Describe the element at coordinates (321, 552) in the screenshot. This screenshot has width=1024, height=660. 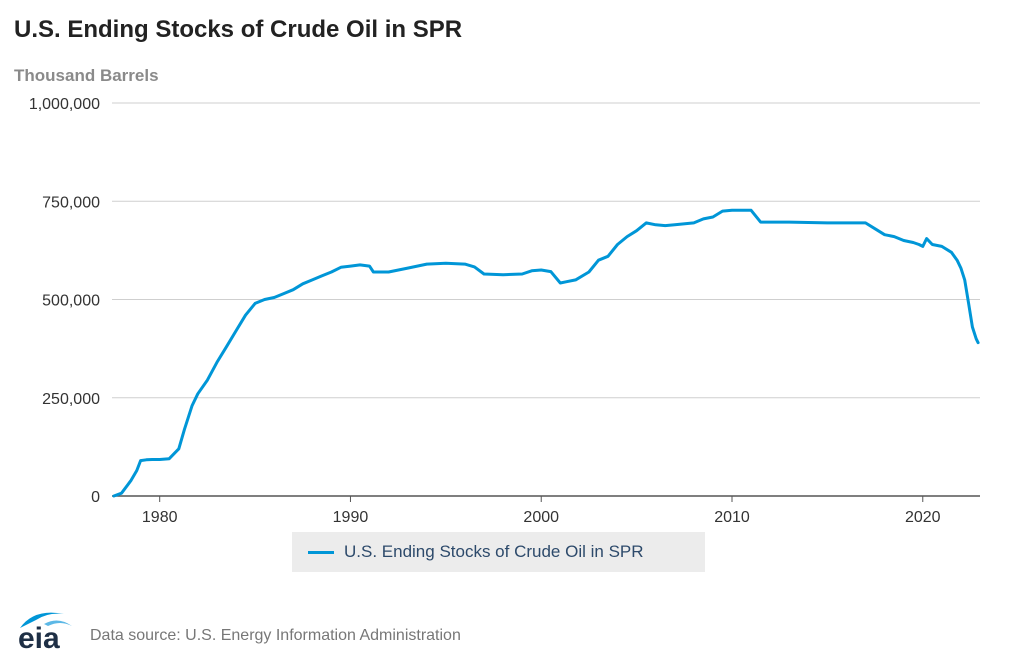
I see `legend-swatch` at that location.